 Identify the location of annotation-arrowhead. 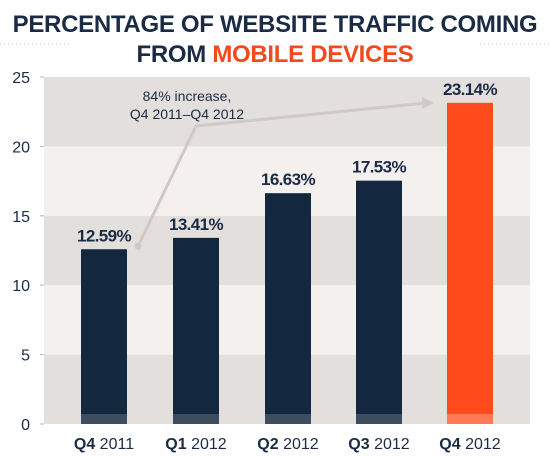
(428, 103).